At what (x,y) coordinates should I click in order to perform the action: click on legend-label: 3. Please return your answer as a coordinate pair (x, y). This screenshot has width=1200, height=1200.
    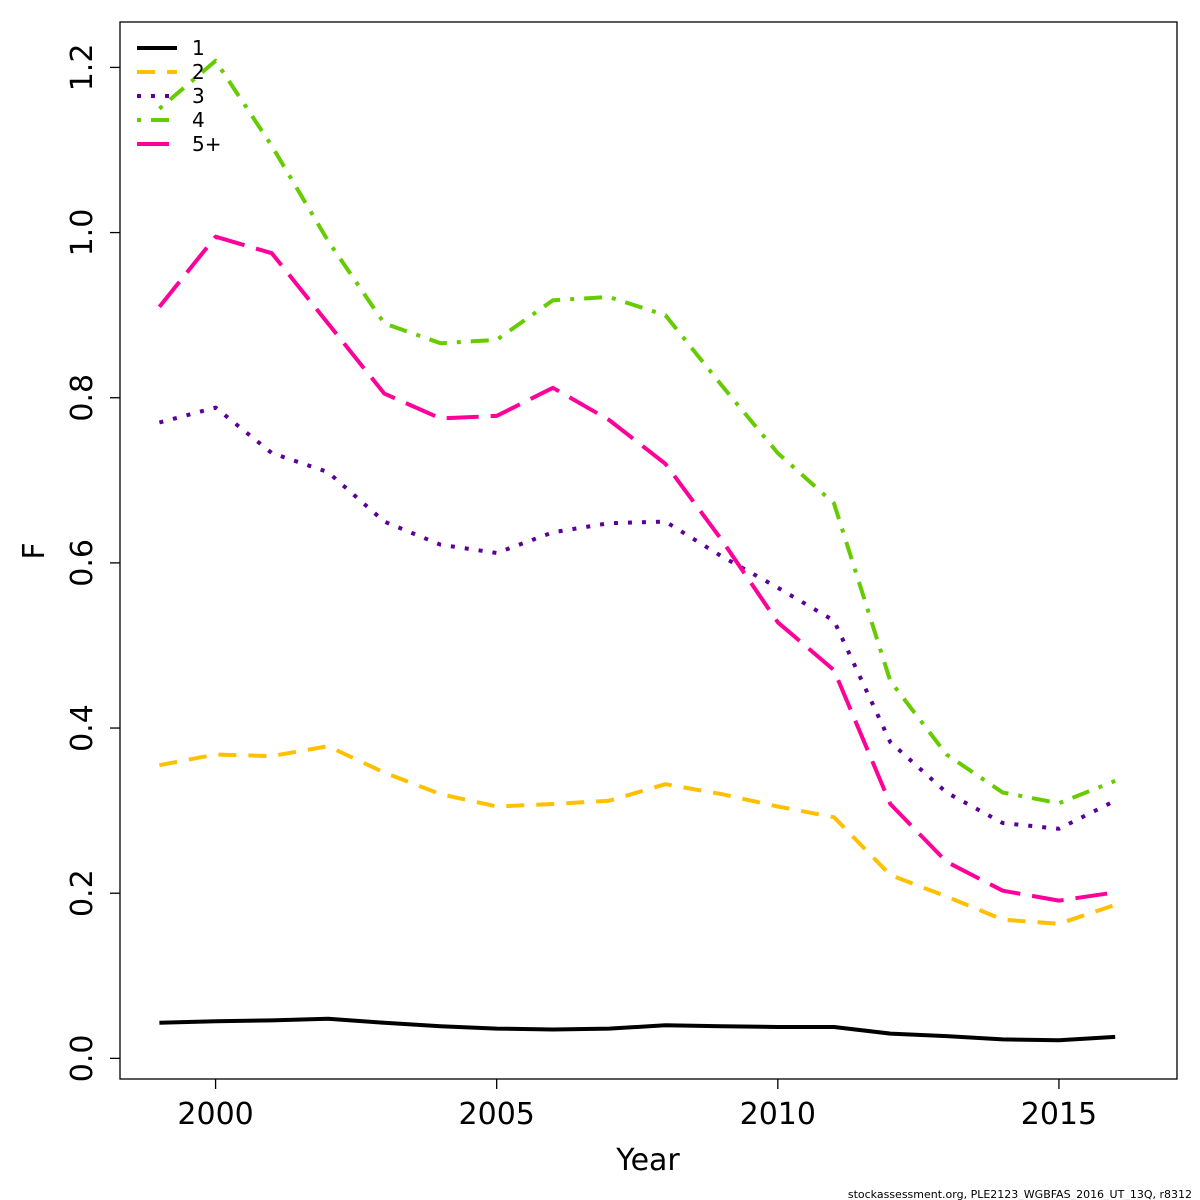
    Looking at the image, I should click on (198, 96).